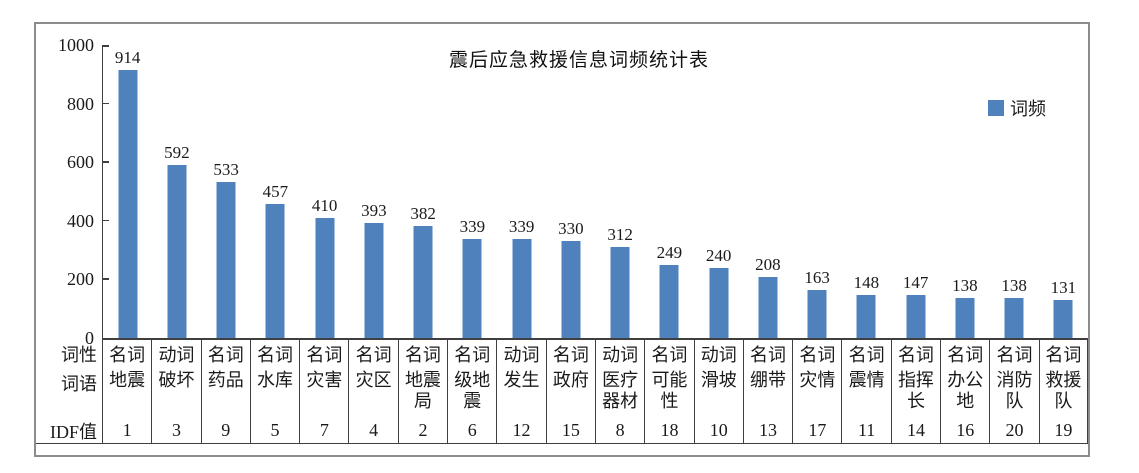  Describe the element at coordinates (423, 191) in the screenshot. I see `bar-column-地震局: 382` at that location.